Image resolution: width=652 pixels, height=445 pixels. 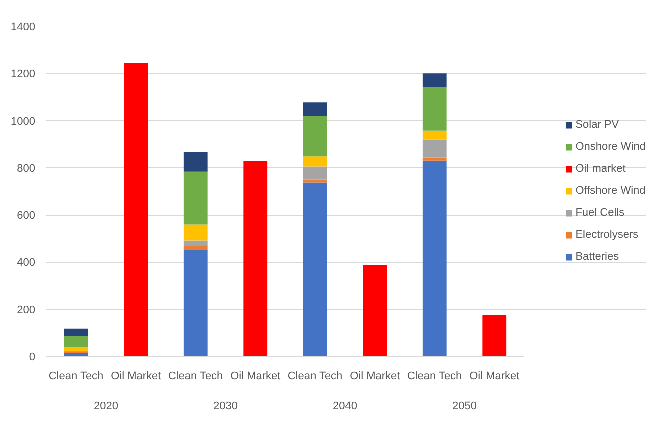 What do you see at coordinates (106, 406) in the screenshot?
I see `text: 2020` at bounding box center [106, 406].